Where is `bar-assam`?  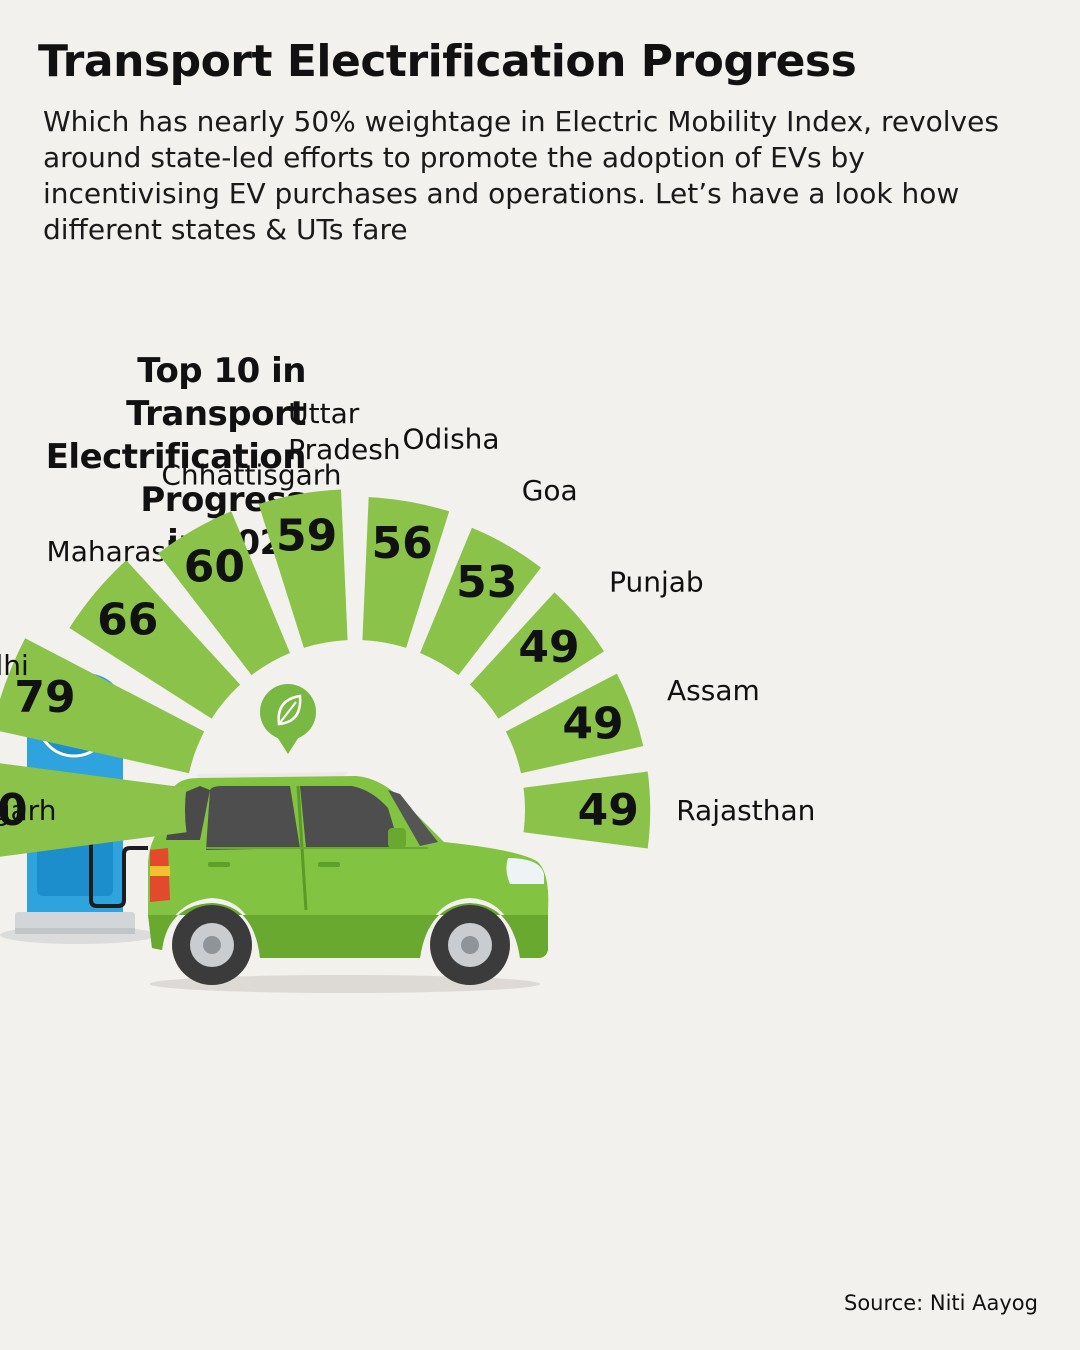 bar-assam is located at coordinates (574, 723).